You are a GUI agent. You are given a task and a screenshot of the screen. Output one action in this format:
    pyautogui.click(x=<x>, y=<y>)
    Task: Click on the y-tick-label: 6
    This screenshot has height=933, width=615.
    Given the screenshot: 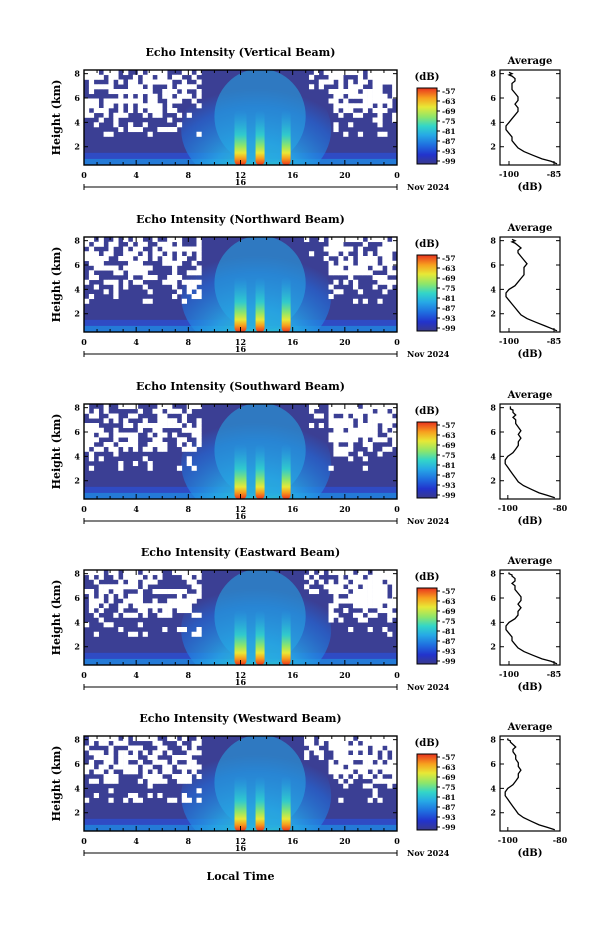 What is the action you would take?
    pyautogui.click(x=77, y=432)
    